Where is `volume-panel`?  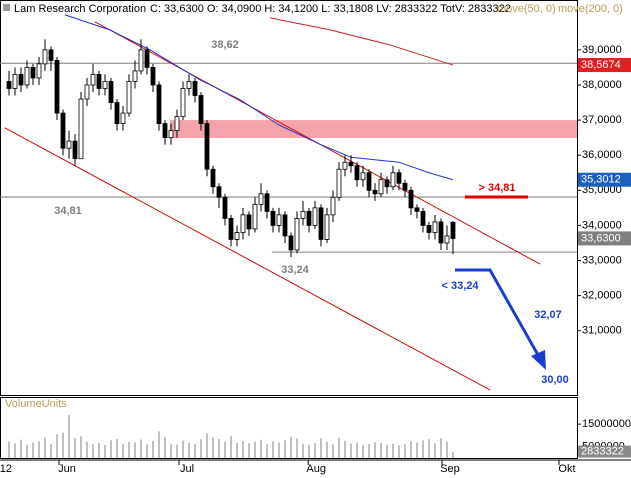
volume-panel is located at coordinates (289, 428).